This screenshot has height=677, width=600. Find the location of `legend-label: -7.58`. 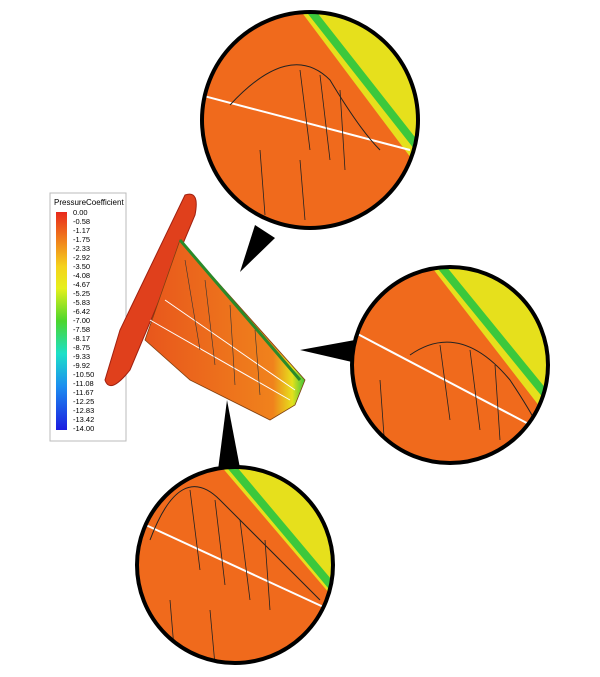

legend-label: -7.58 is located at coordinates (81, 329).